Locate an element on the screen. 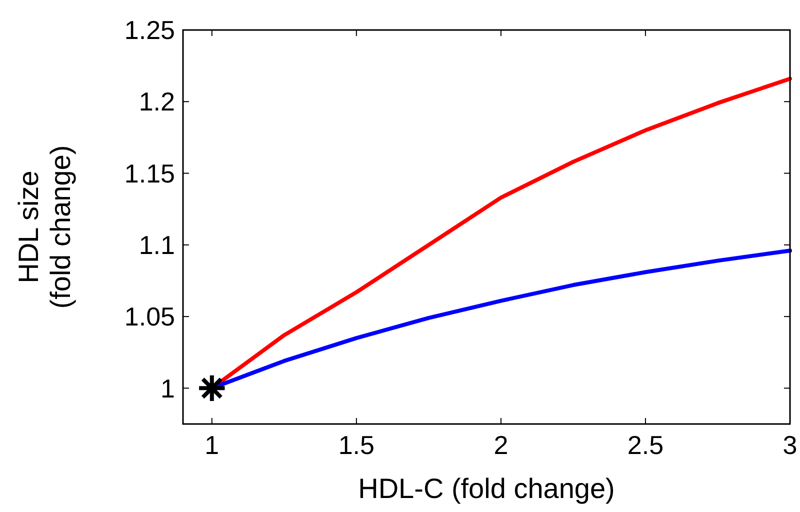 The width and height of the screenshot is (800, 512). x-tick-label: 3 is located at coordinates (790, 445).